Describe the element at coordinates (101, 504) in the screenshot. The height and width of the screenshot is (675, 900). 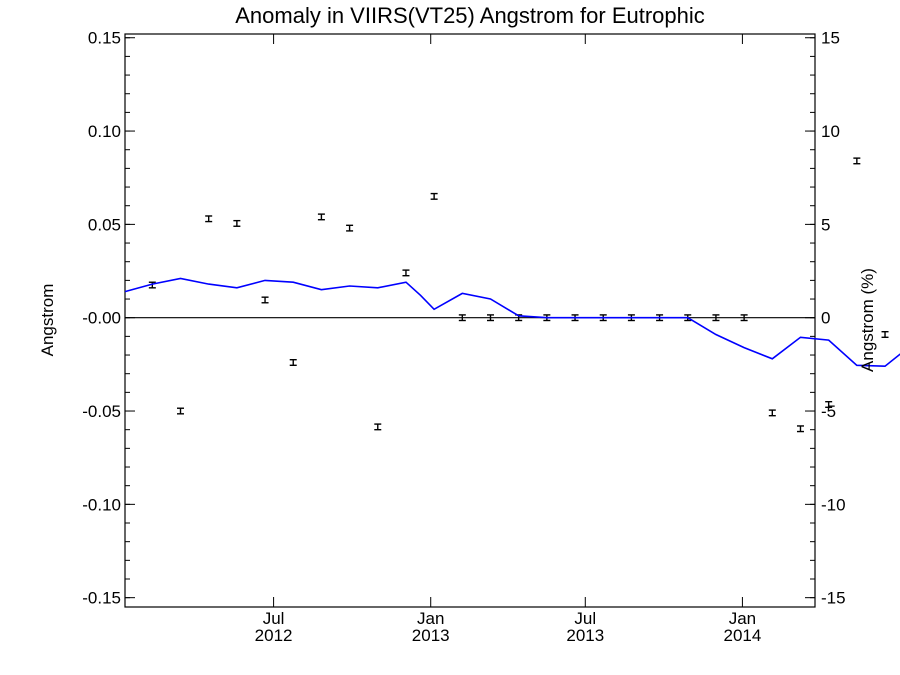
I see `y-tick-label-left: -0.10` at that location.